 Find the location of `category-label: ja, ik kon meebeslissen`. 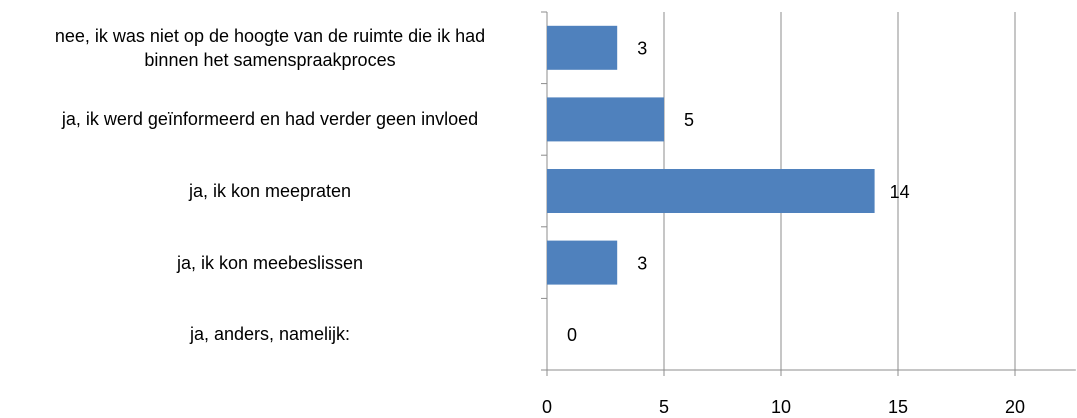

category-label: ja, ik kon meebeslissen is located at coordinates (270, 262).